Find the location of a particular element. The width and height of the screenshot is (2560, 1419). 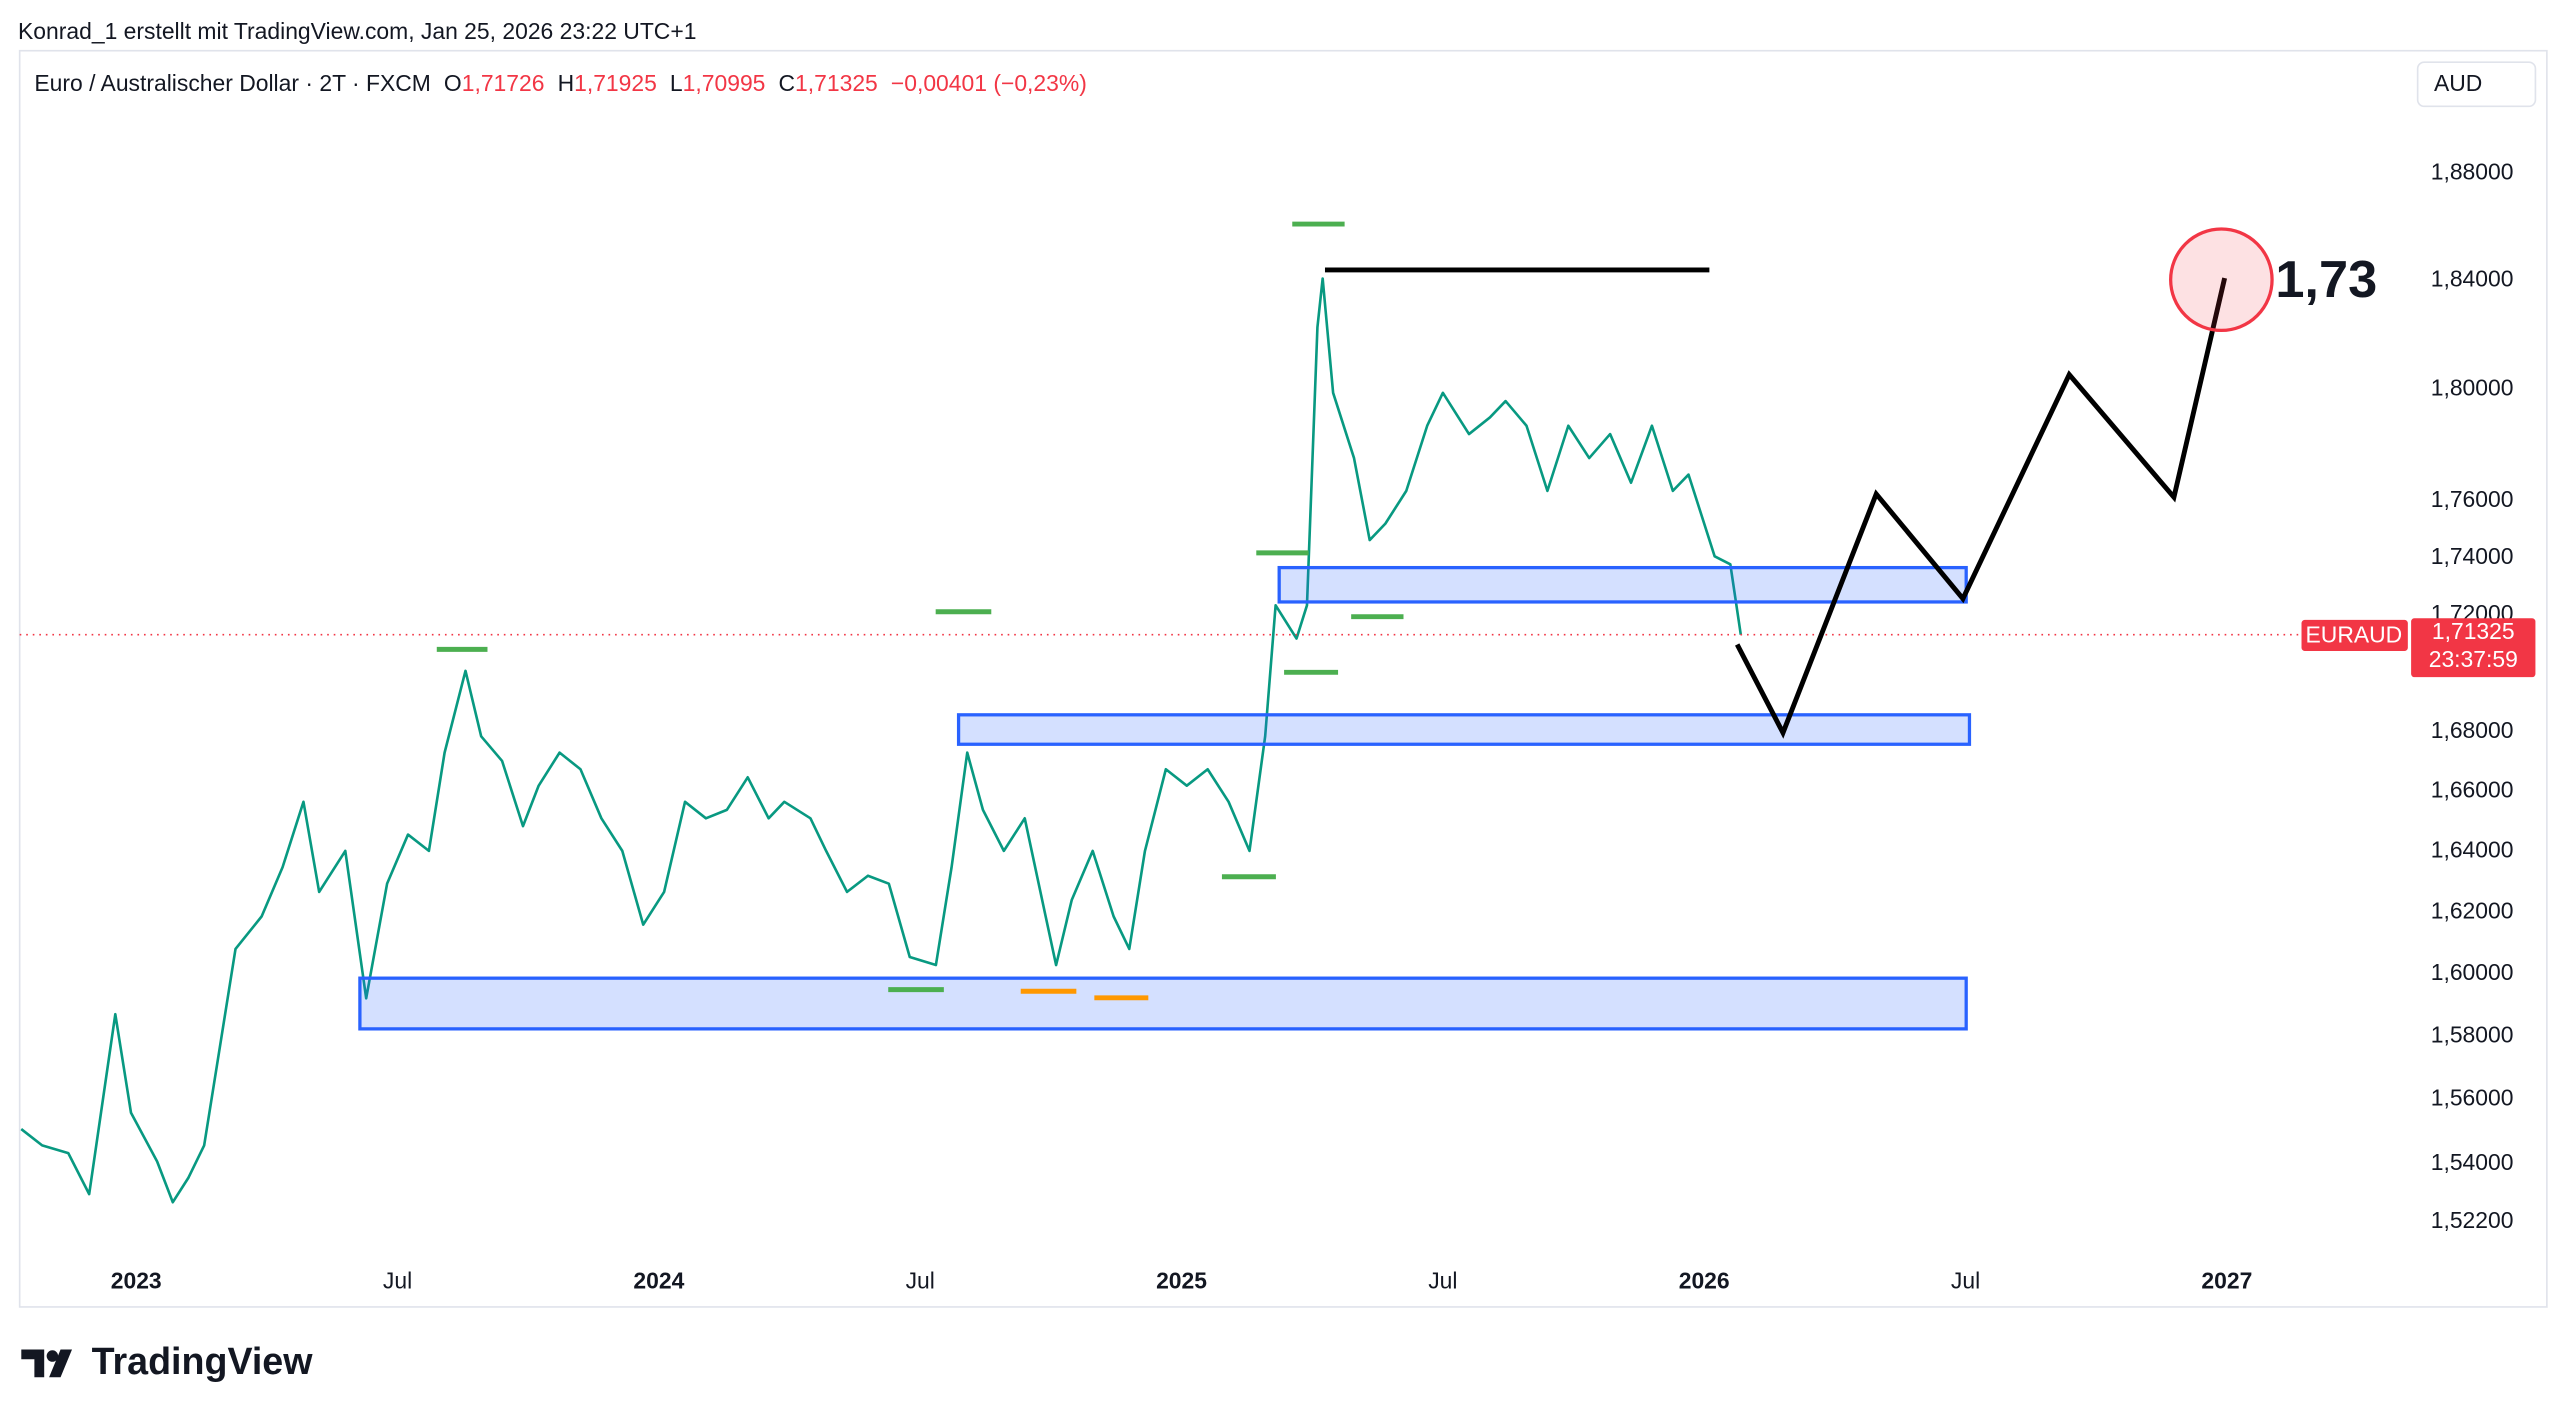

x-tick-label: 2023 is located at coordinates (136, 1280).